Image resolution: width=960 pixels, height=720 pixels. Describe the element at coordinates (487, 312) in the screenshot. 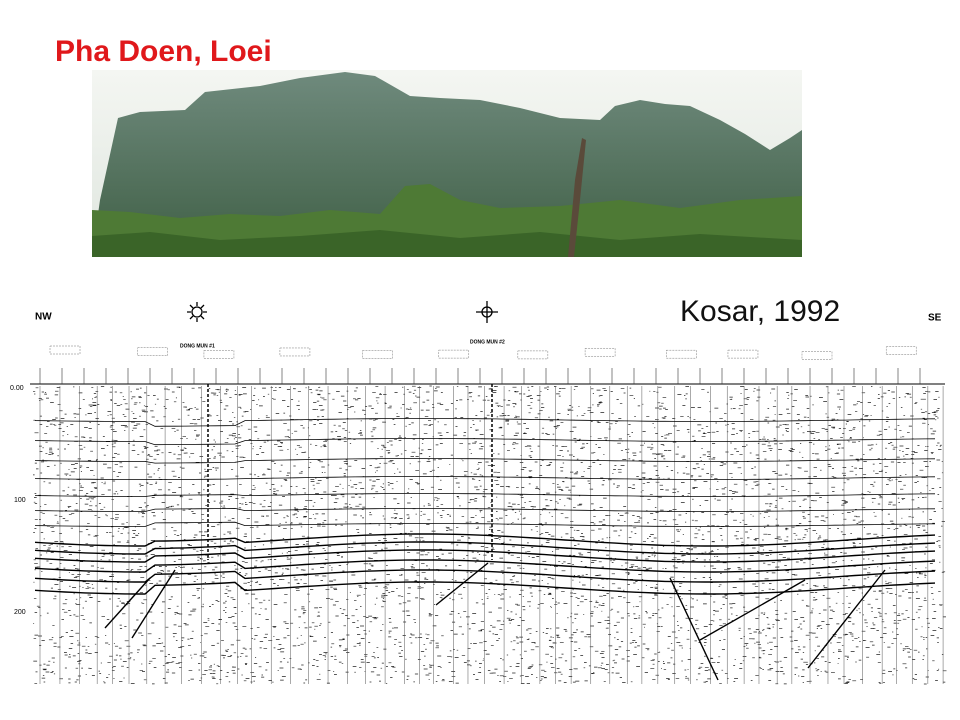

I see `crosshair-icon` at that location.